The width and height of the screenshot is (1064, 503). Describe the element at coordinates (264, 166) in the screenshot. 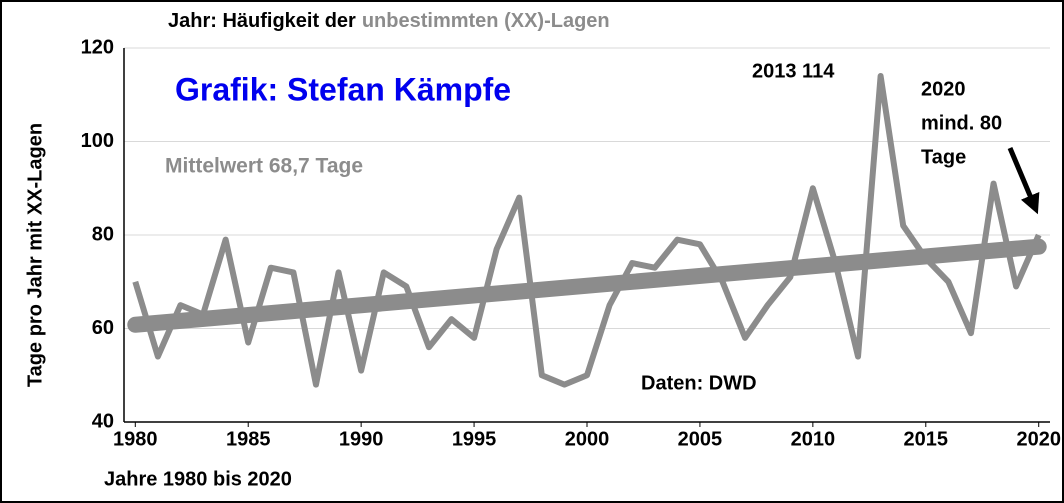

I see `mean-note: Mittelwert 68,7 Tage` at that location.